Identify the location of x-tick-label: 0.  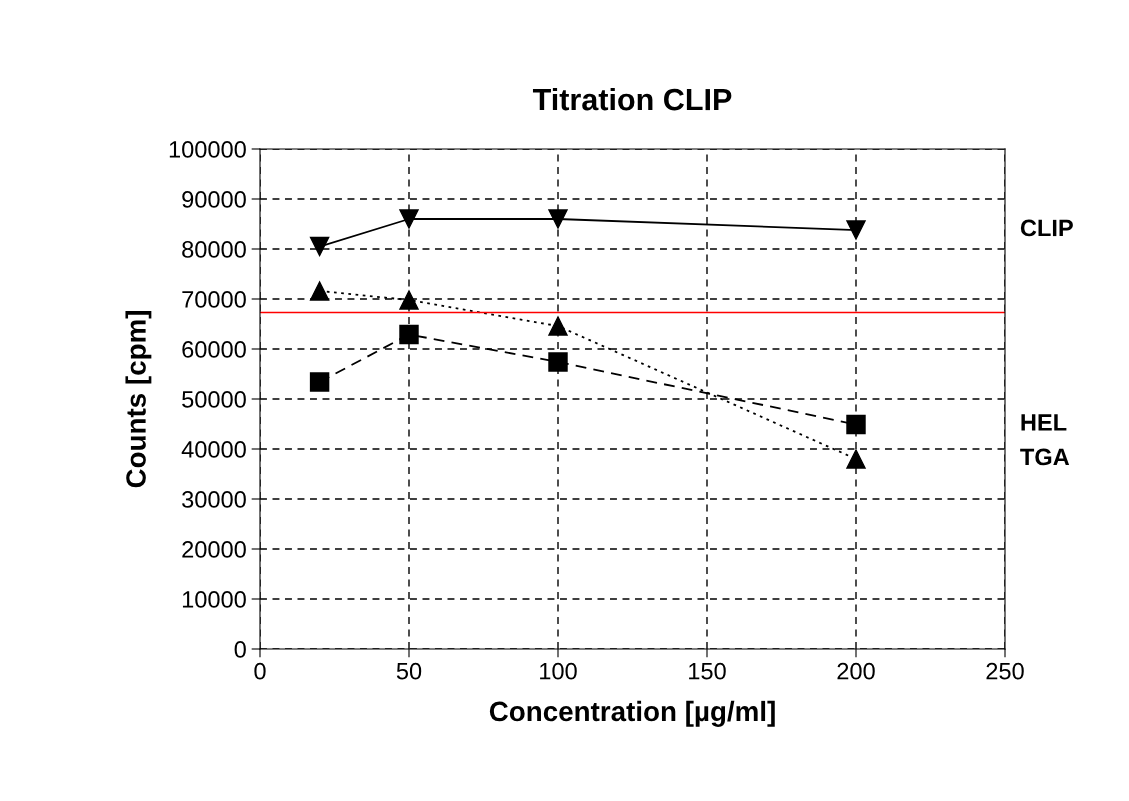
(260, 671).